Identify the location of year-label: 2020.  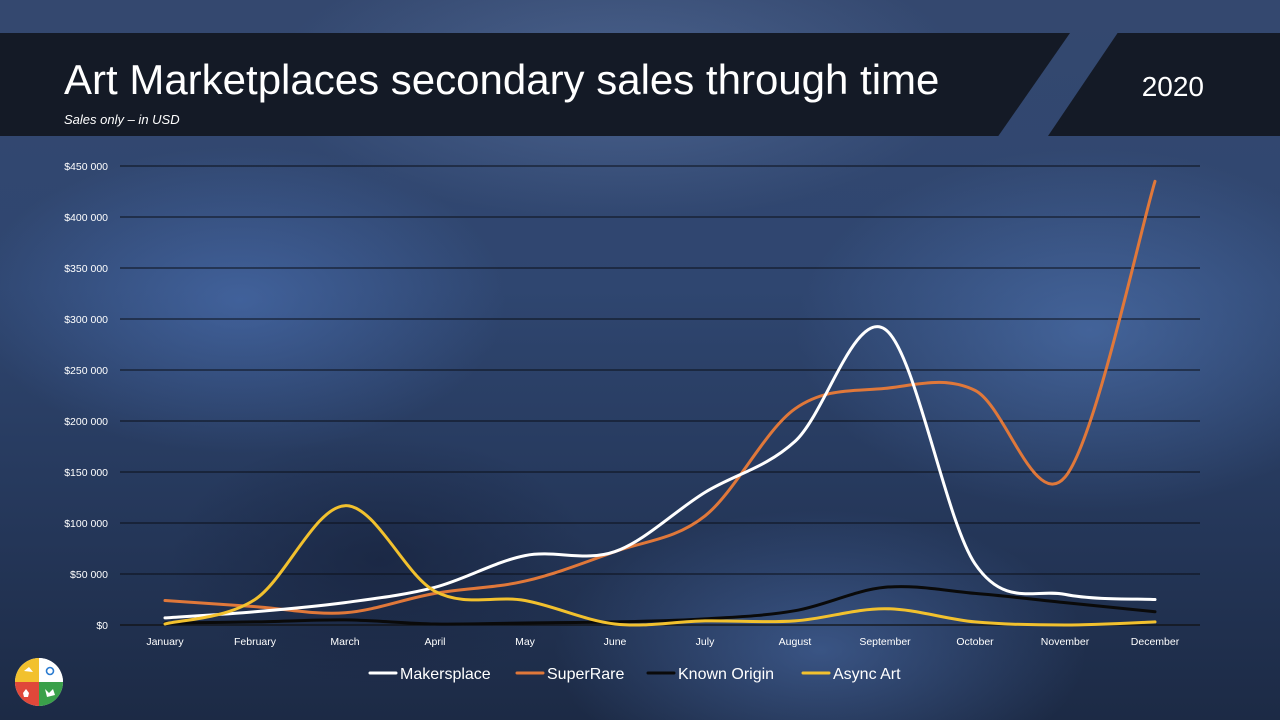
(1172, 86).